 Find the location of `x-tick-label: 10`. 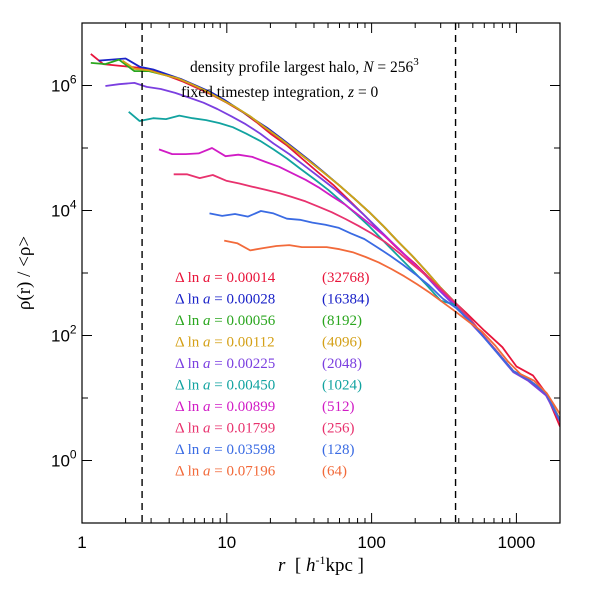

x-tick-label: 10 is located at coordinates (226, 542).